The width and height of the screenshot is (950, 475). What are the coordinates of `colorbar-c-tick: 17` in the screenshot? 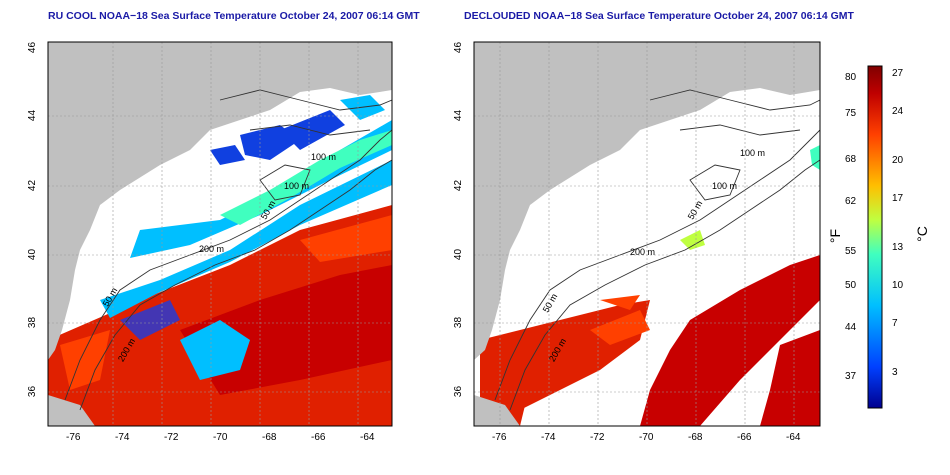 It's located at (898, 198).